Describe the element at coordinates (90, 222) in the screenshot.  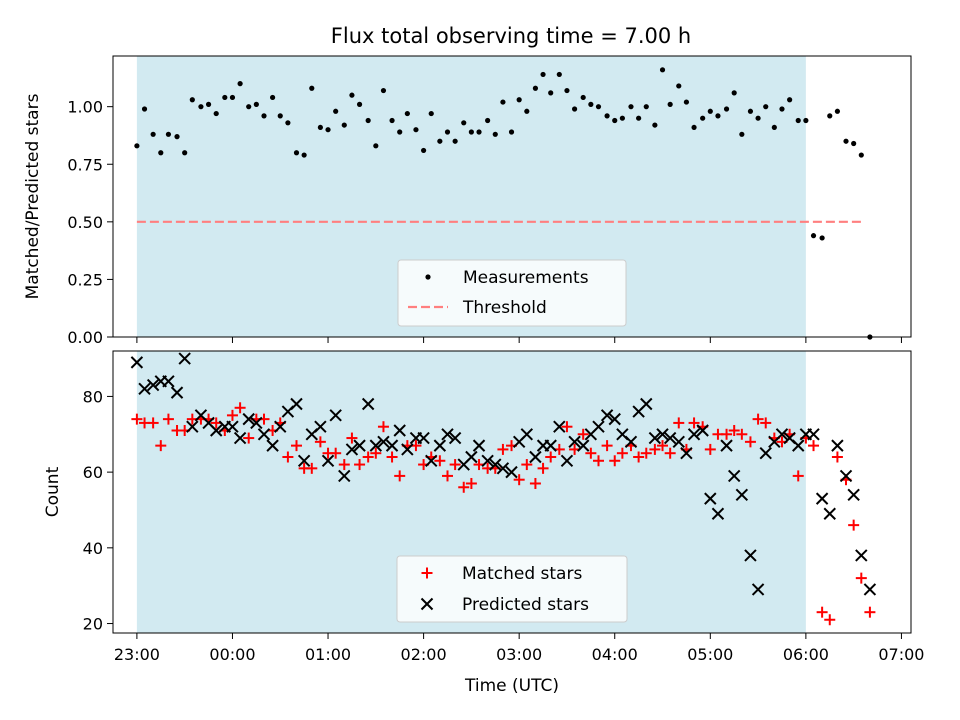
I see `top-y-ticks: 0.00 0.25 0.50 0.75 1.00` at that location.